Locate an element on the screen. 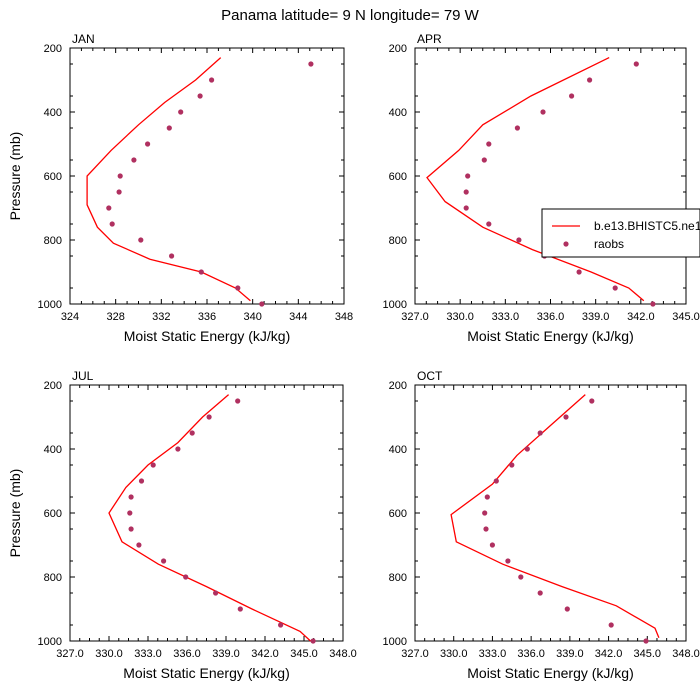 The width and height of the screenshot is (700, 700). oct-x-axis-label: Moist Static Energy (kJ/kg) is located at coordinates (550, 673).